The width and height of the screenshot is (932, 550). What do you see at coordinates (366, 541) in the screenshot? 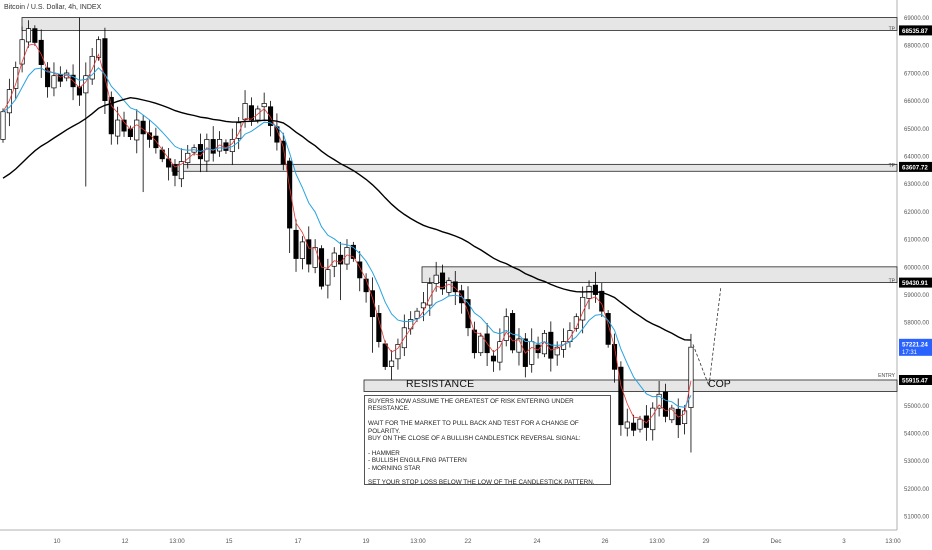
I see `x-tick-label: 19` at bounding box center [366, 541].